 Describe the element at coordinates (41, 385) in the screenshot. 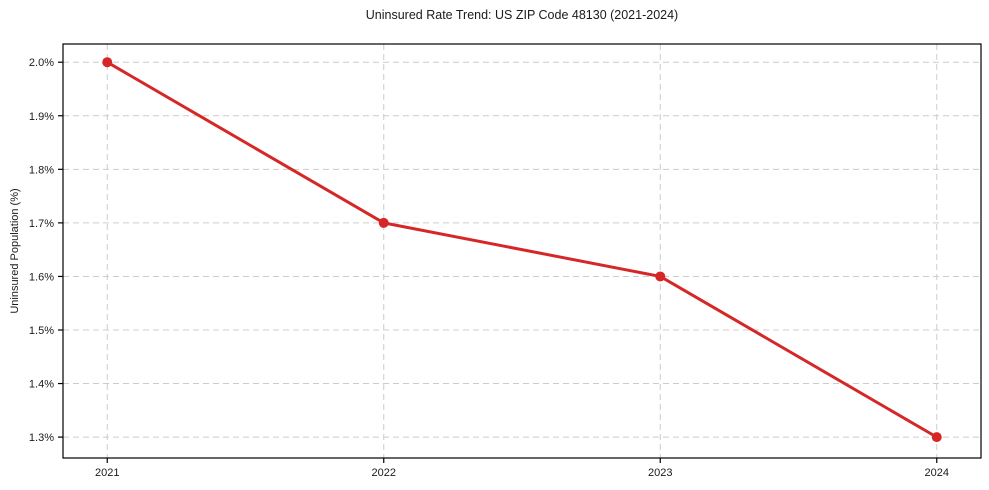

I see `y-tick-label: 1.4%` at that location.